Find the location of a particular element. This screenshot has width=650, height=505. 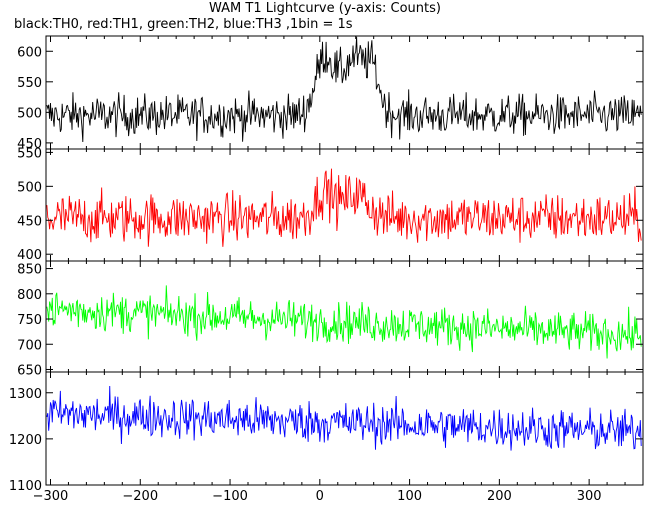

series-th2 is located at coordinates (344, 322).